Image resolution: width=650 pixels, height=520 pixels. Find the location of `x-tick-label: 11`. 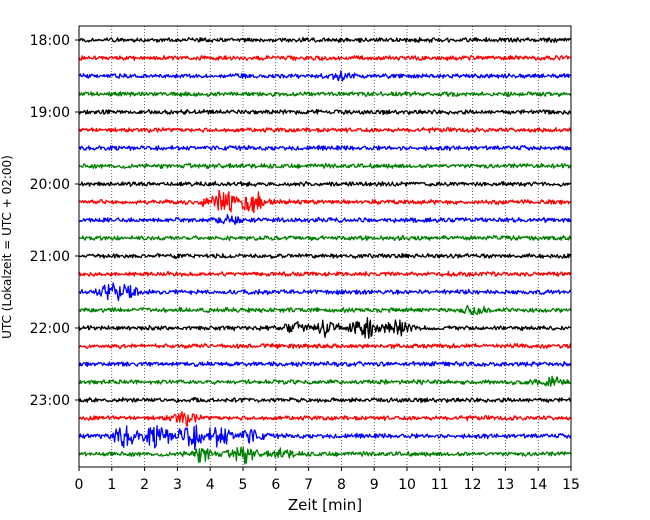

x-tick-label: 11 is located at coordinates (440, 485).